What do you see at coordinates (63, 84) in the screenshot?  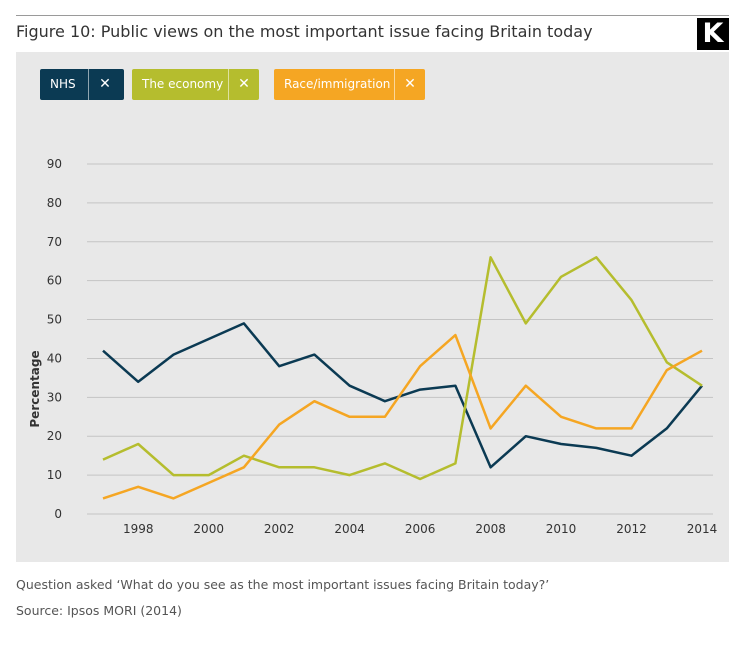 I see `legend-label: NHS` at bounding box center [63, 84].